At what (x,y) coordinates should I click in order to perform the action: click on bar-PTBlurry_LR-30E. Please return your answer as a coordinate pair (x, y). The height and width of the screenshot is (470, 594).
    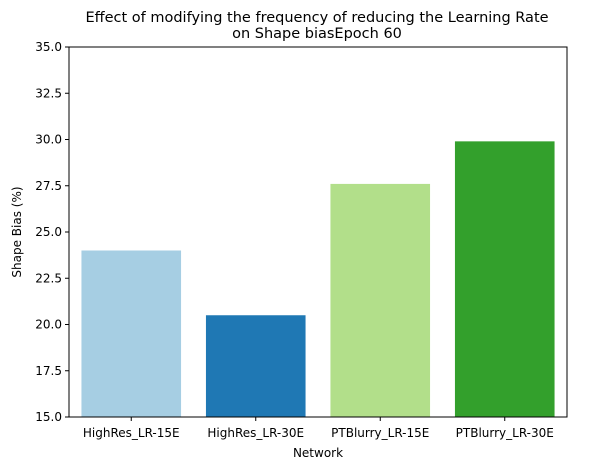
    Looking at the image, I should click on (504, 279).